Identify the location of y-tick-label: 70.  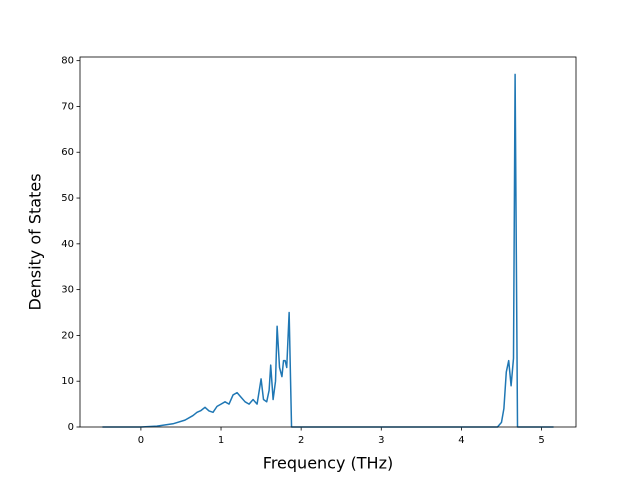
(67, 106).